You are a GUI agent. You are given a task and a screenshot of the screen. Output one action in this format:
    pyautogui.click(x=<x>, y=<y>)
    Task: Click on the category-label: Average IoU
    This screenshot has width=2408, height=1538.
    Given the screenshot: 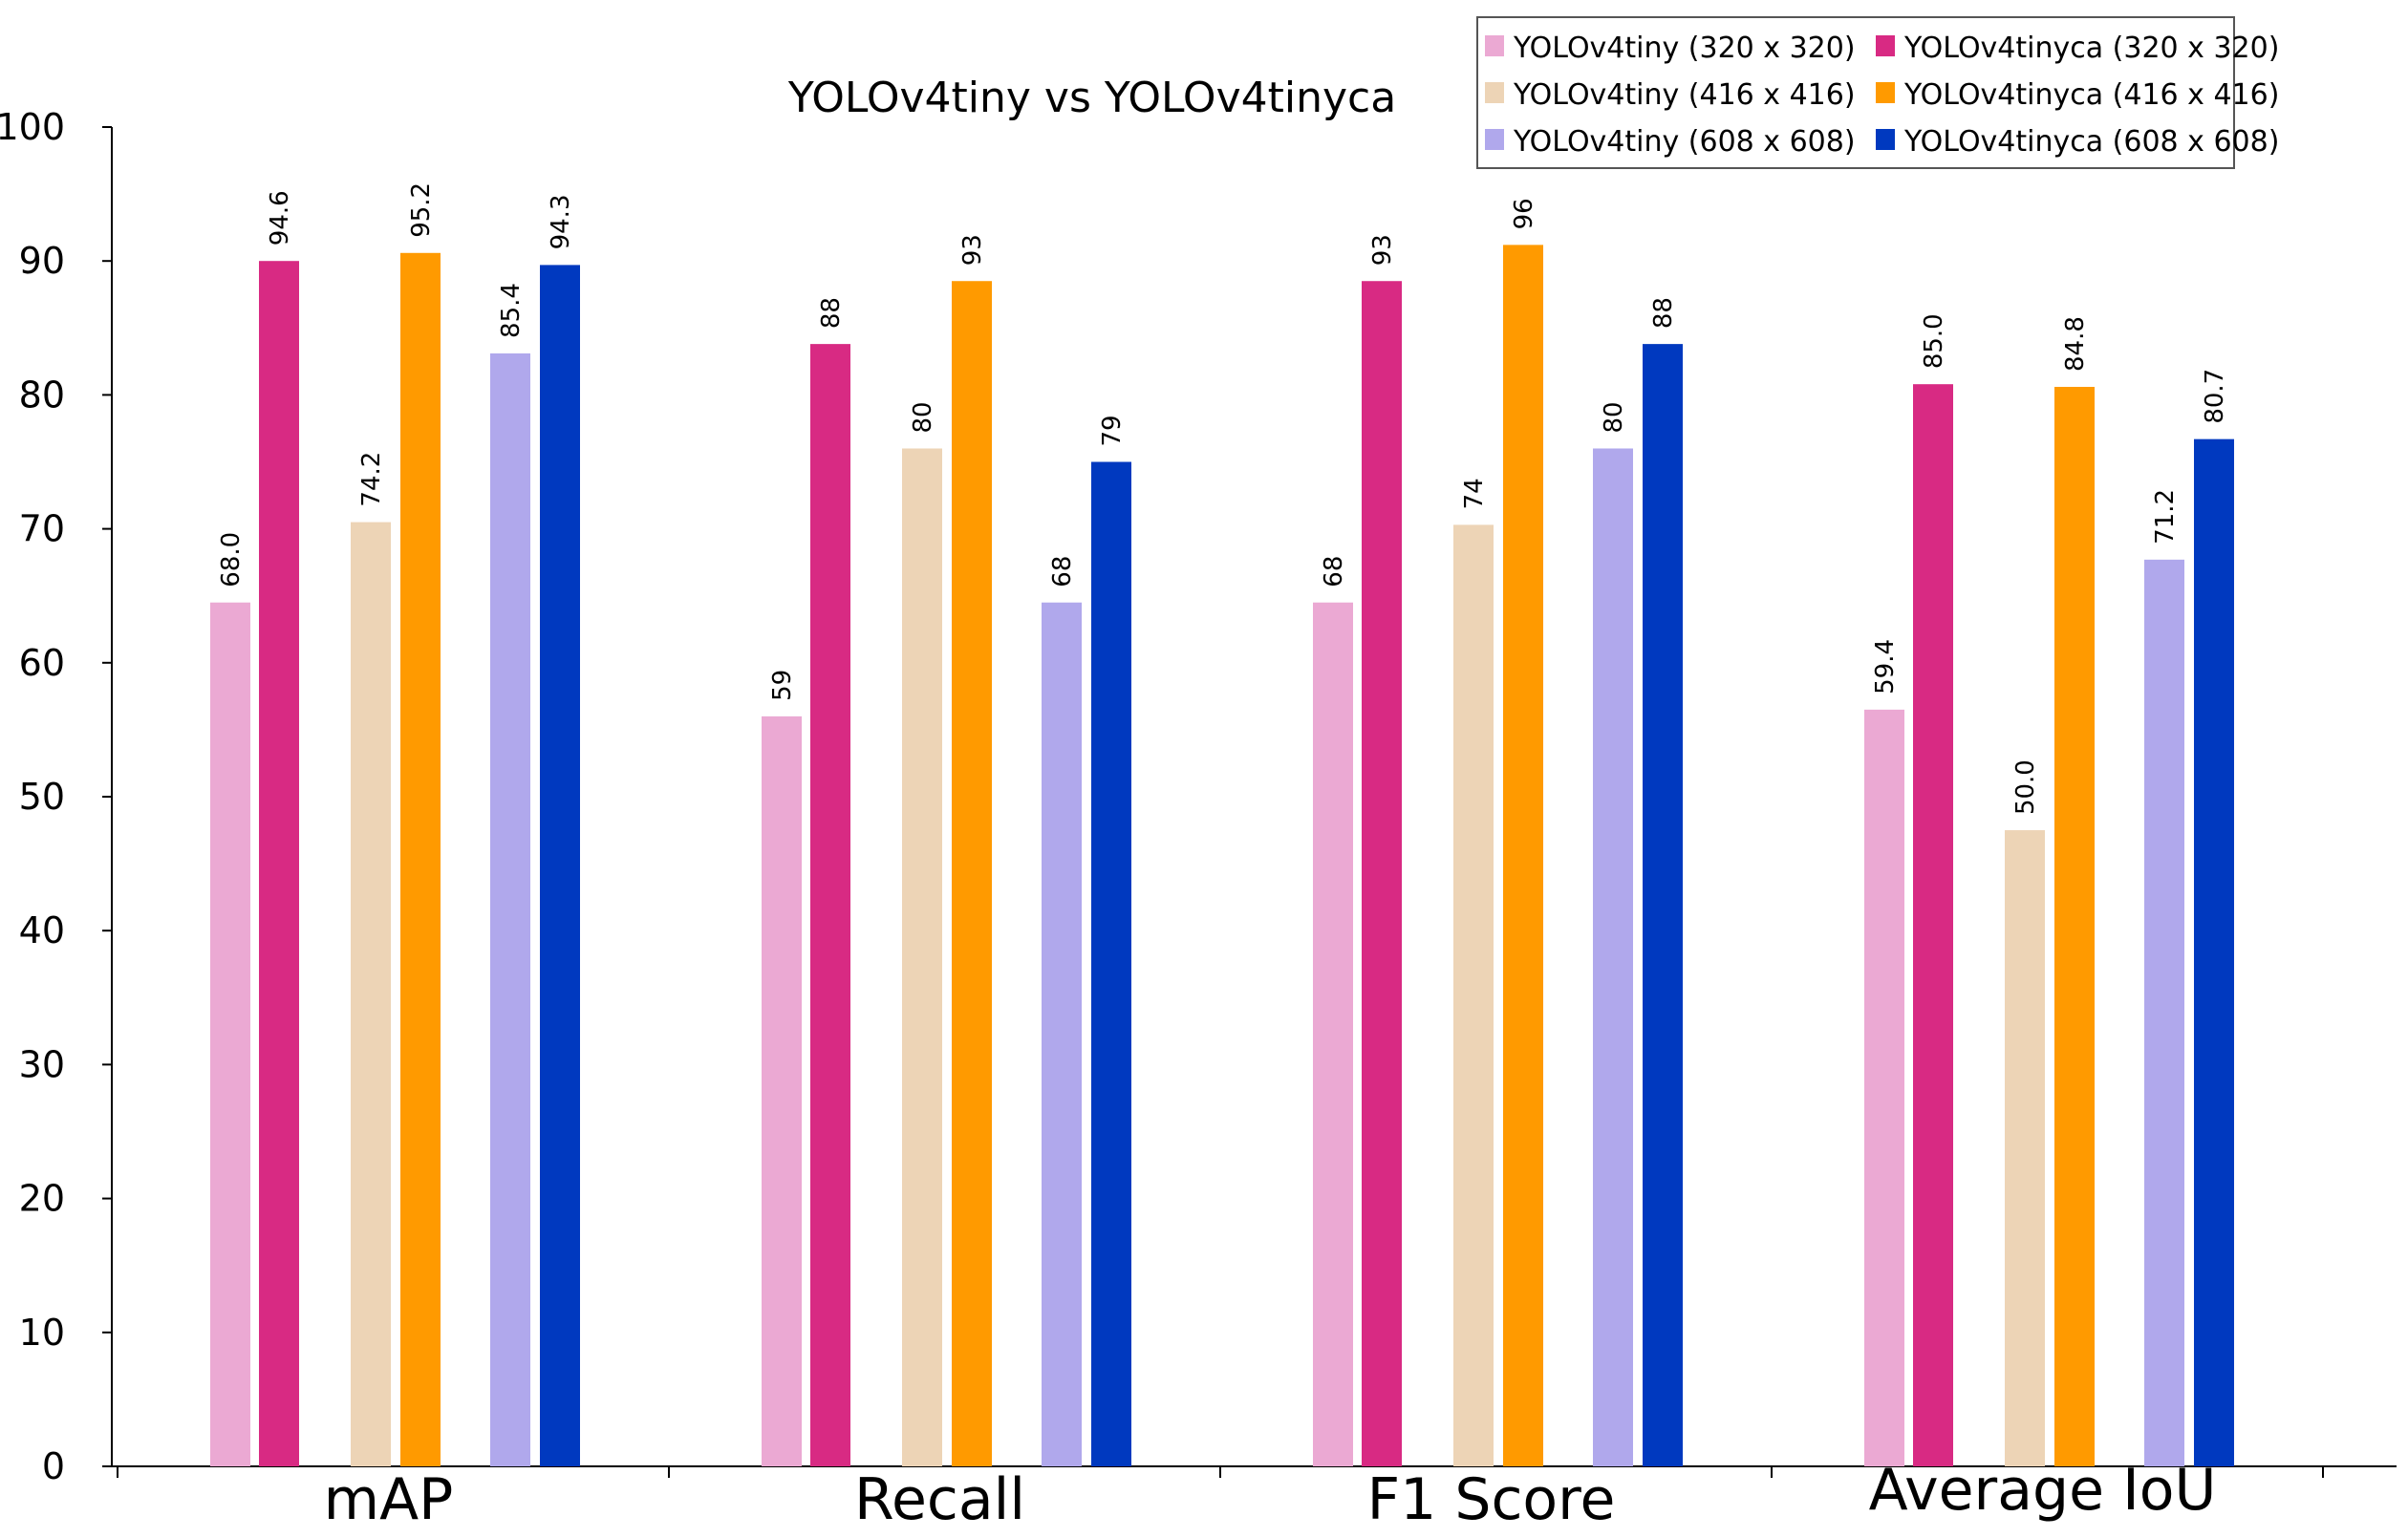 What is the action you would take?
    pyautogui.click(x=2043, y=1491)
    